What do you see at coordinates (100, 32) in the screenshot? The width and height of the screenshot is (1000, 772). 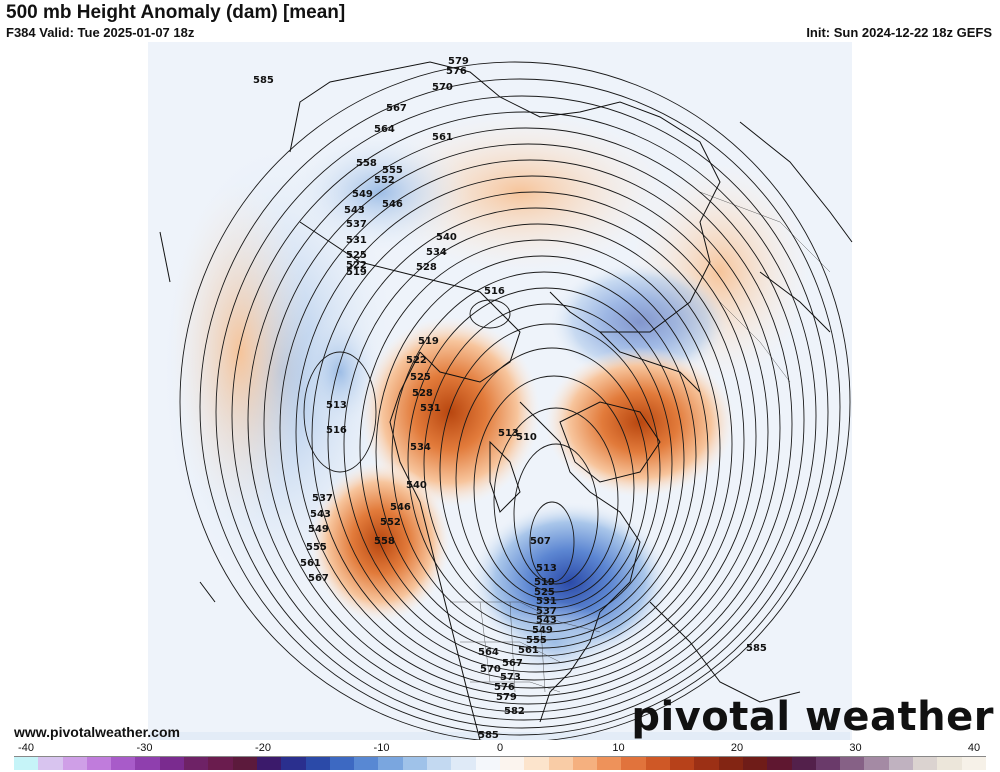 I see `valid-time: F384 Valid: Tue 2025-01-07 18z` at bounding box center [100, 32].